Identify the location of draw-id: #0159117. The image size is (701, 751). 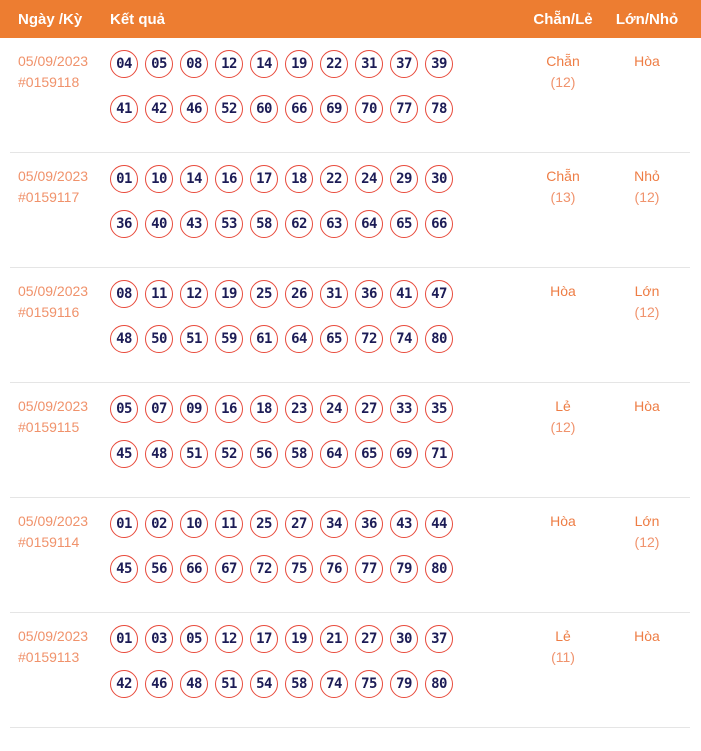
(49, 197).